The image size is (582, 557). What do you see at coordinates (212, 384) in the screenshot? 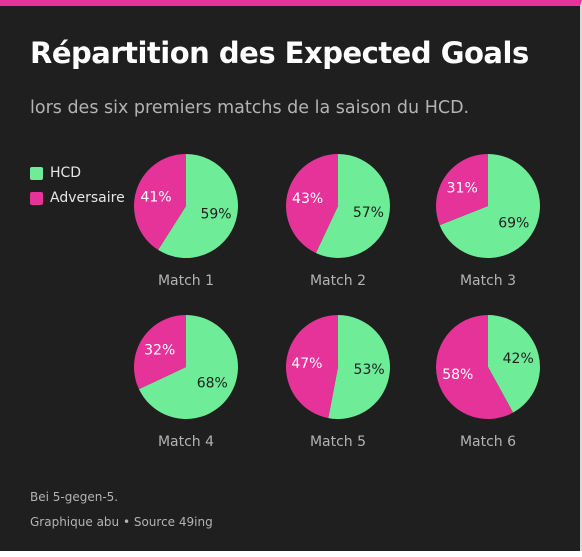
I see `slice-label-hcd-match-4: 68%` at bounding box center [212, 384].